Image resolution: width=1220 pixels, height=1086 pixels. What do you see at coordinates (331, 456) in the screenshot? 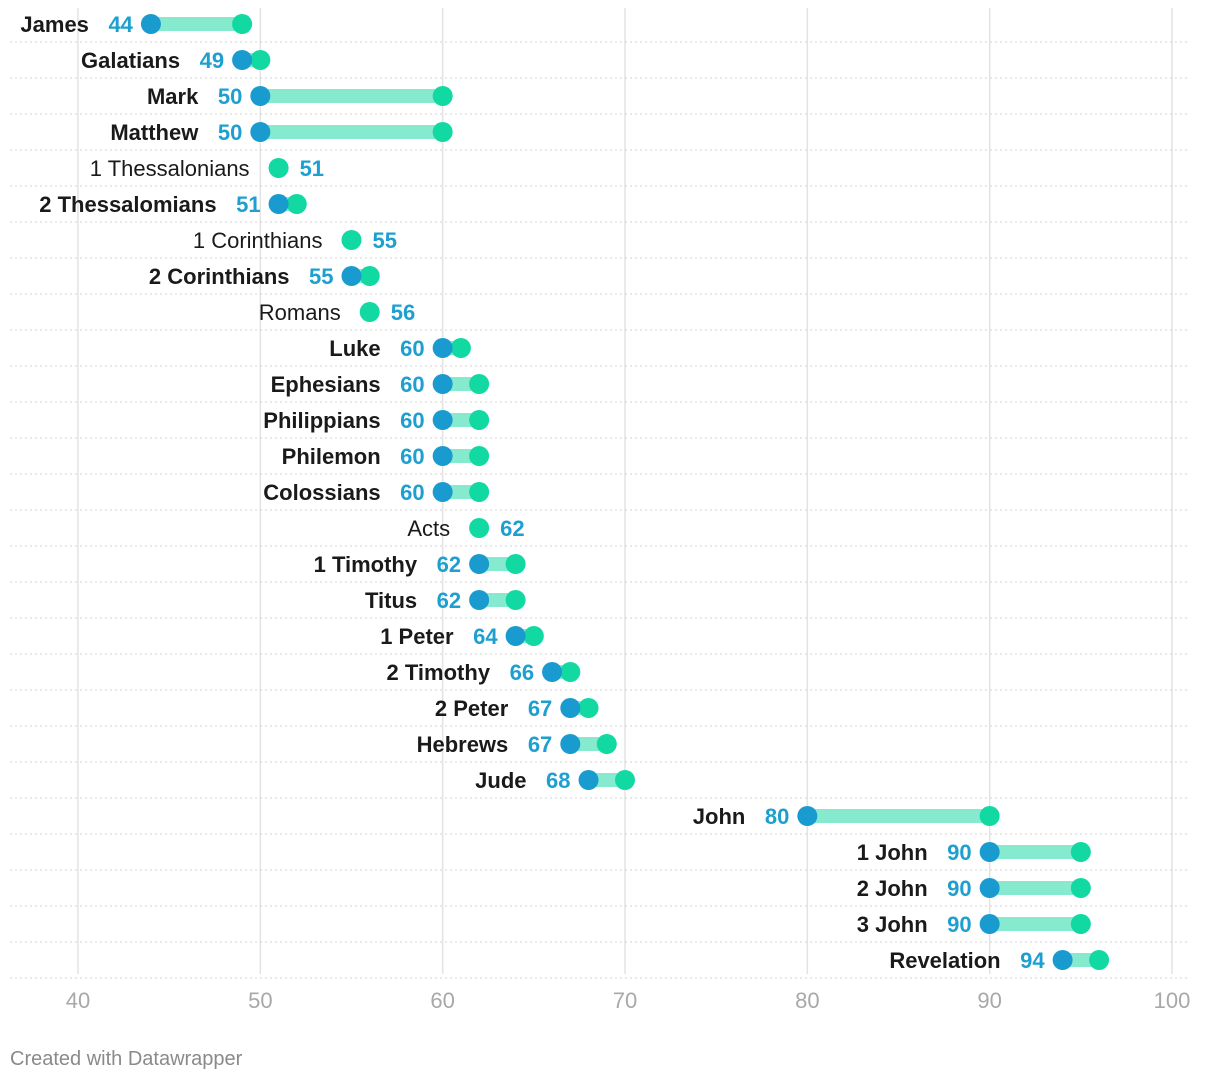
I see `row-label: Philemon` at bounding box center [331, 456].